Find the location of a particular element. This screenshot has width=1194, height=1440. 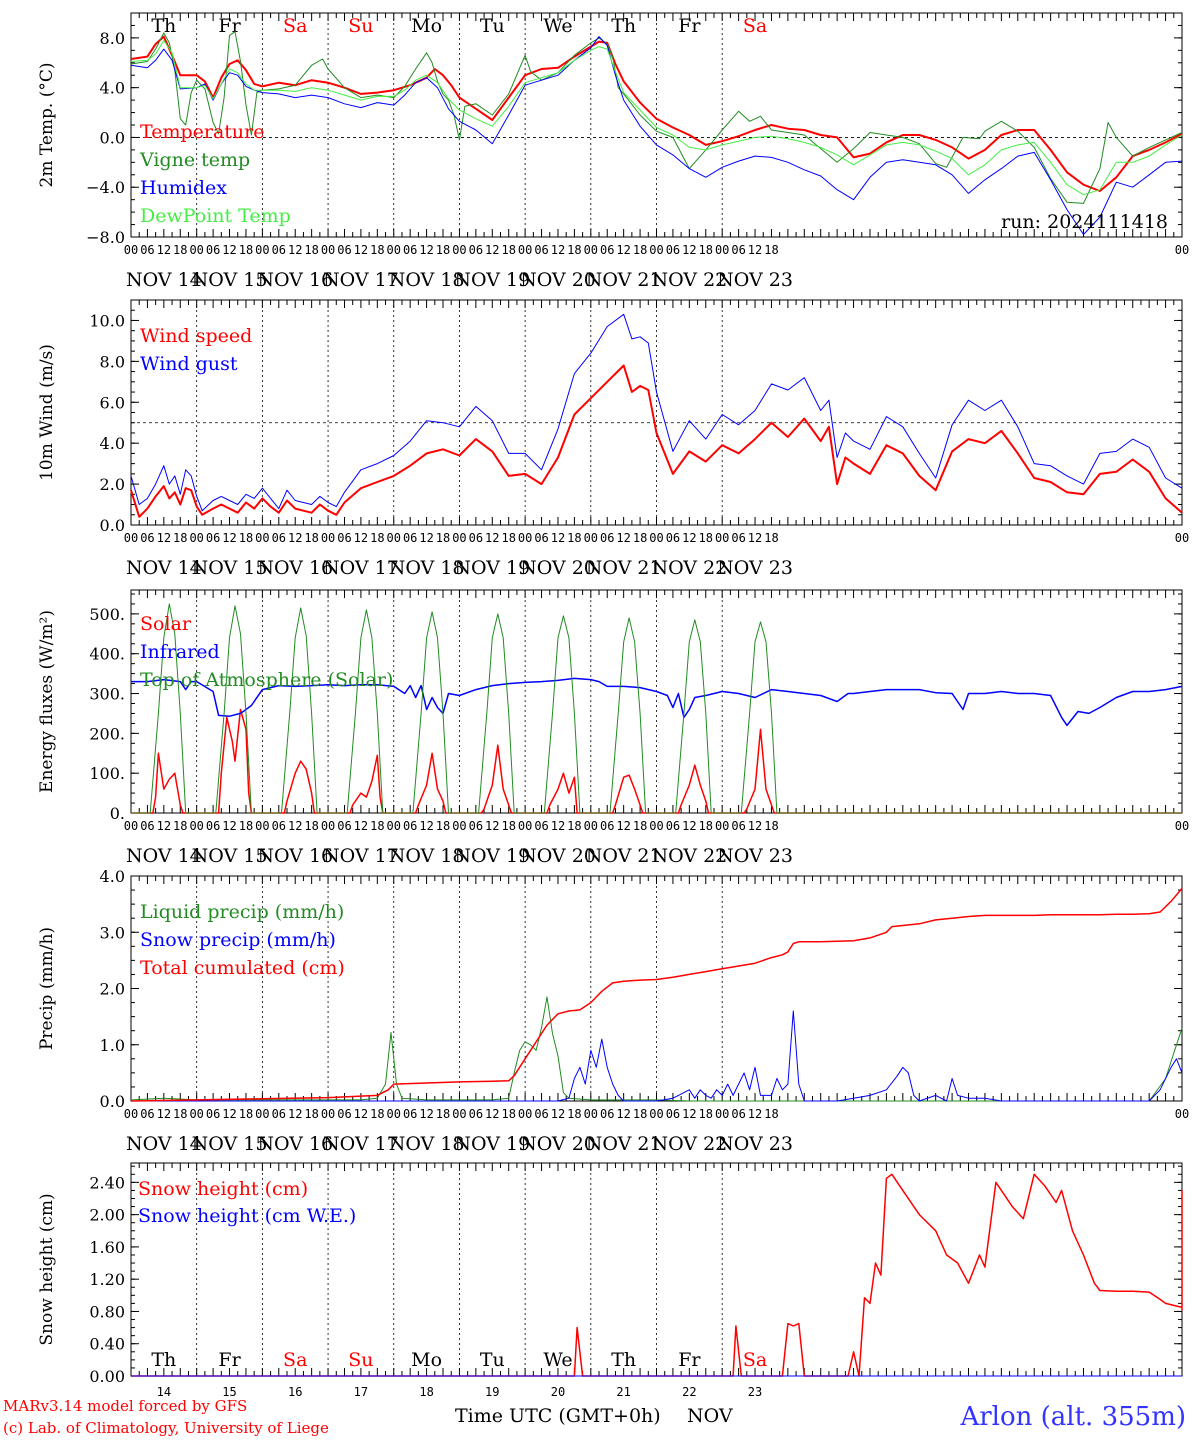

date-label: NOV 20 is located at coordinates (558, 856).